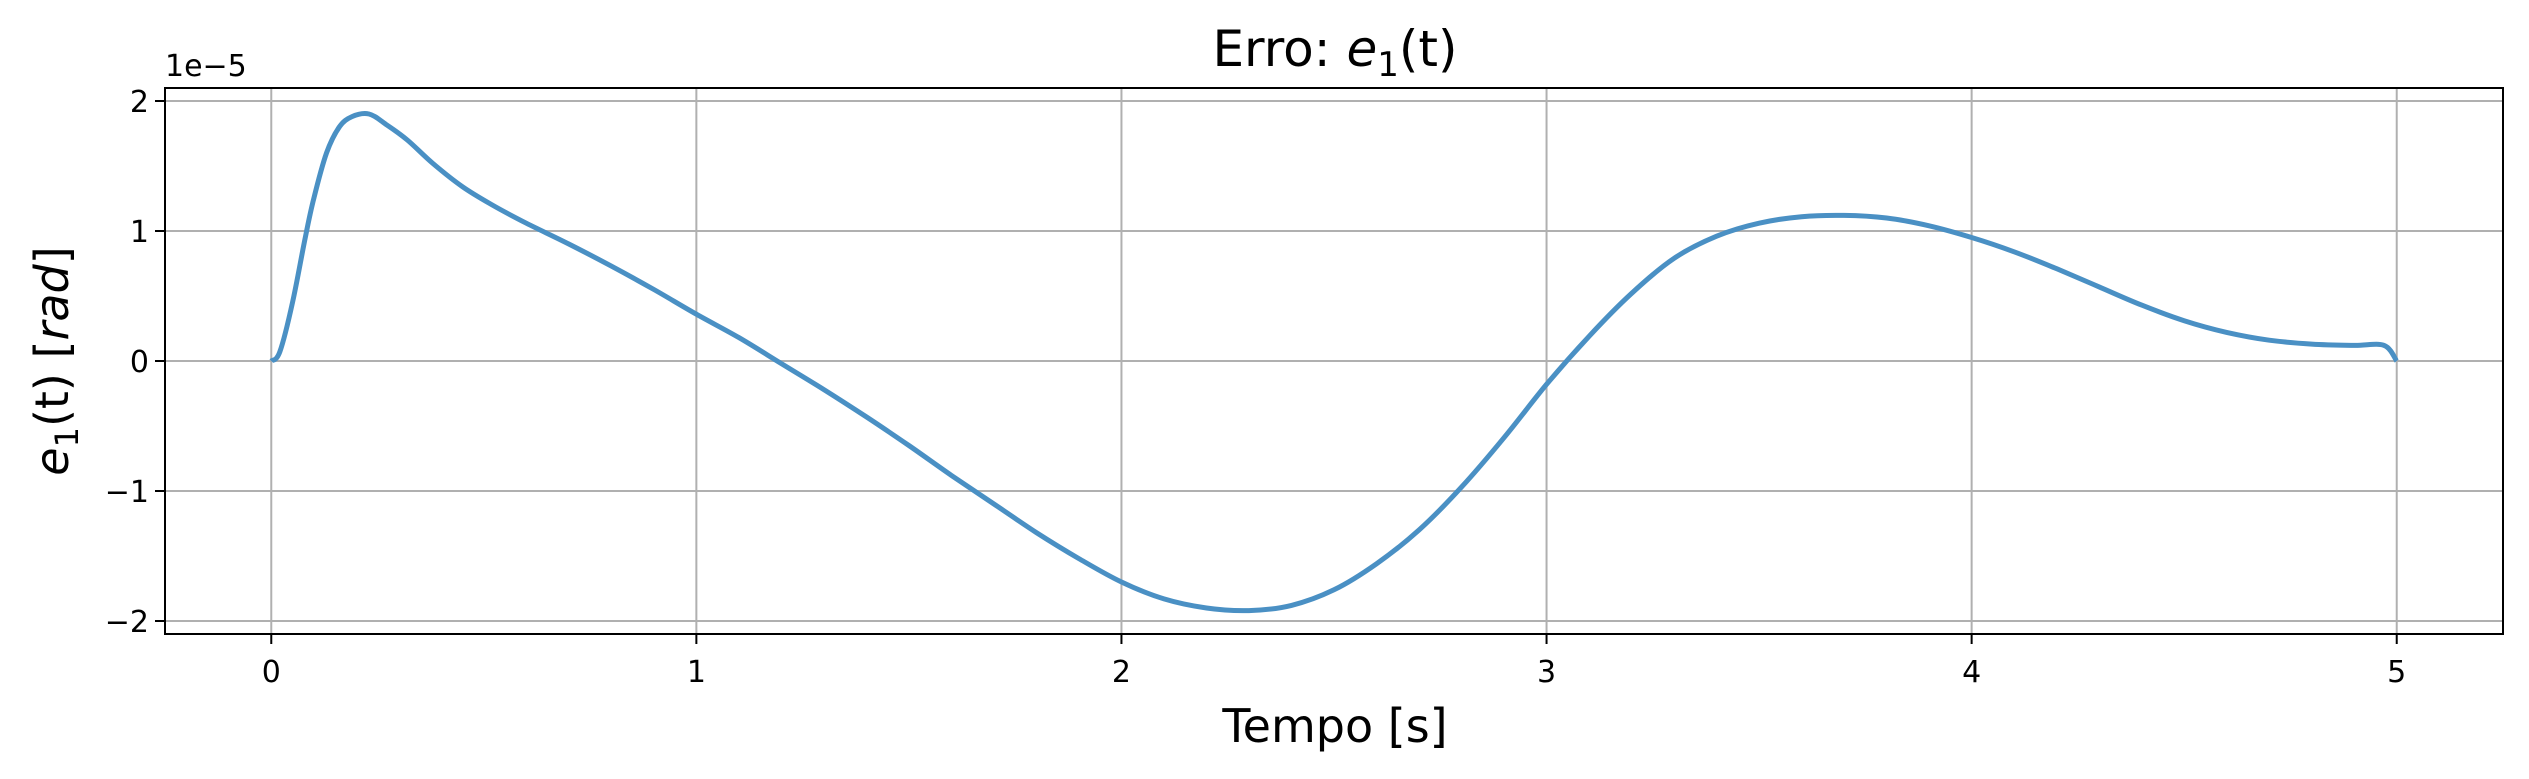 This screenshot has width=2529, height=779. What do you see at coordinates (206, 66) in the screenshot?
I see `y-offset-label: 1e−5` at bounding box center [206, 66].